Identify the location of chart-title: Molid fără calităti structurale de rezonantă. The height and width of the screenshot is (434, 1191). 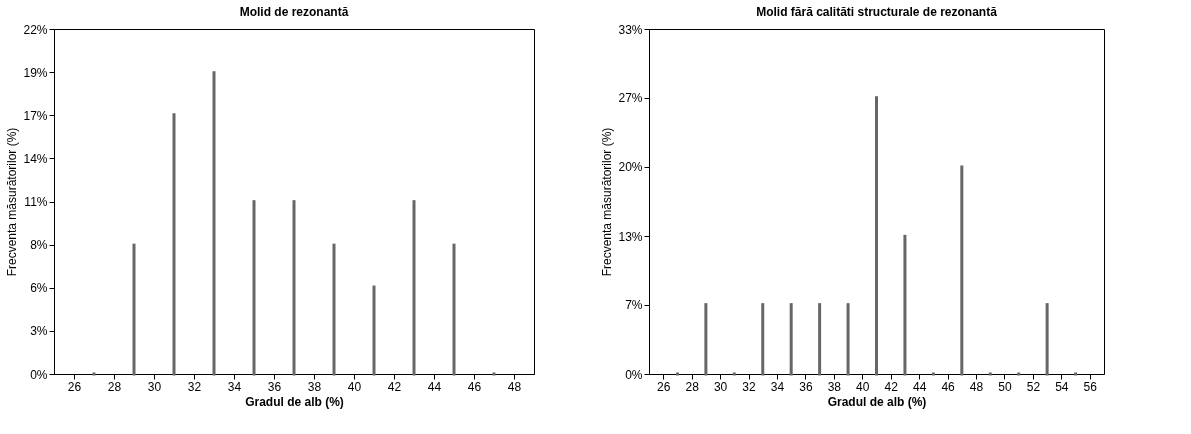
(877, 12).